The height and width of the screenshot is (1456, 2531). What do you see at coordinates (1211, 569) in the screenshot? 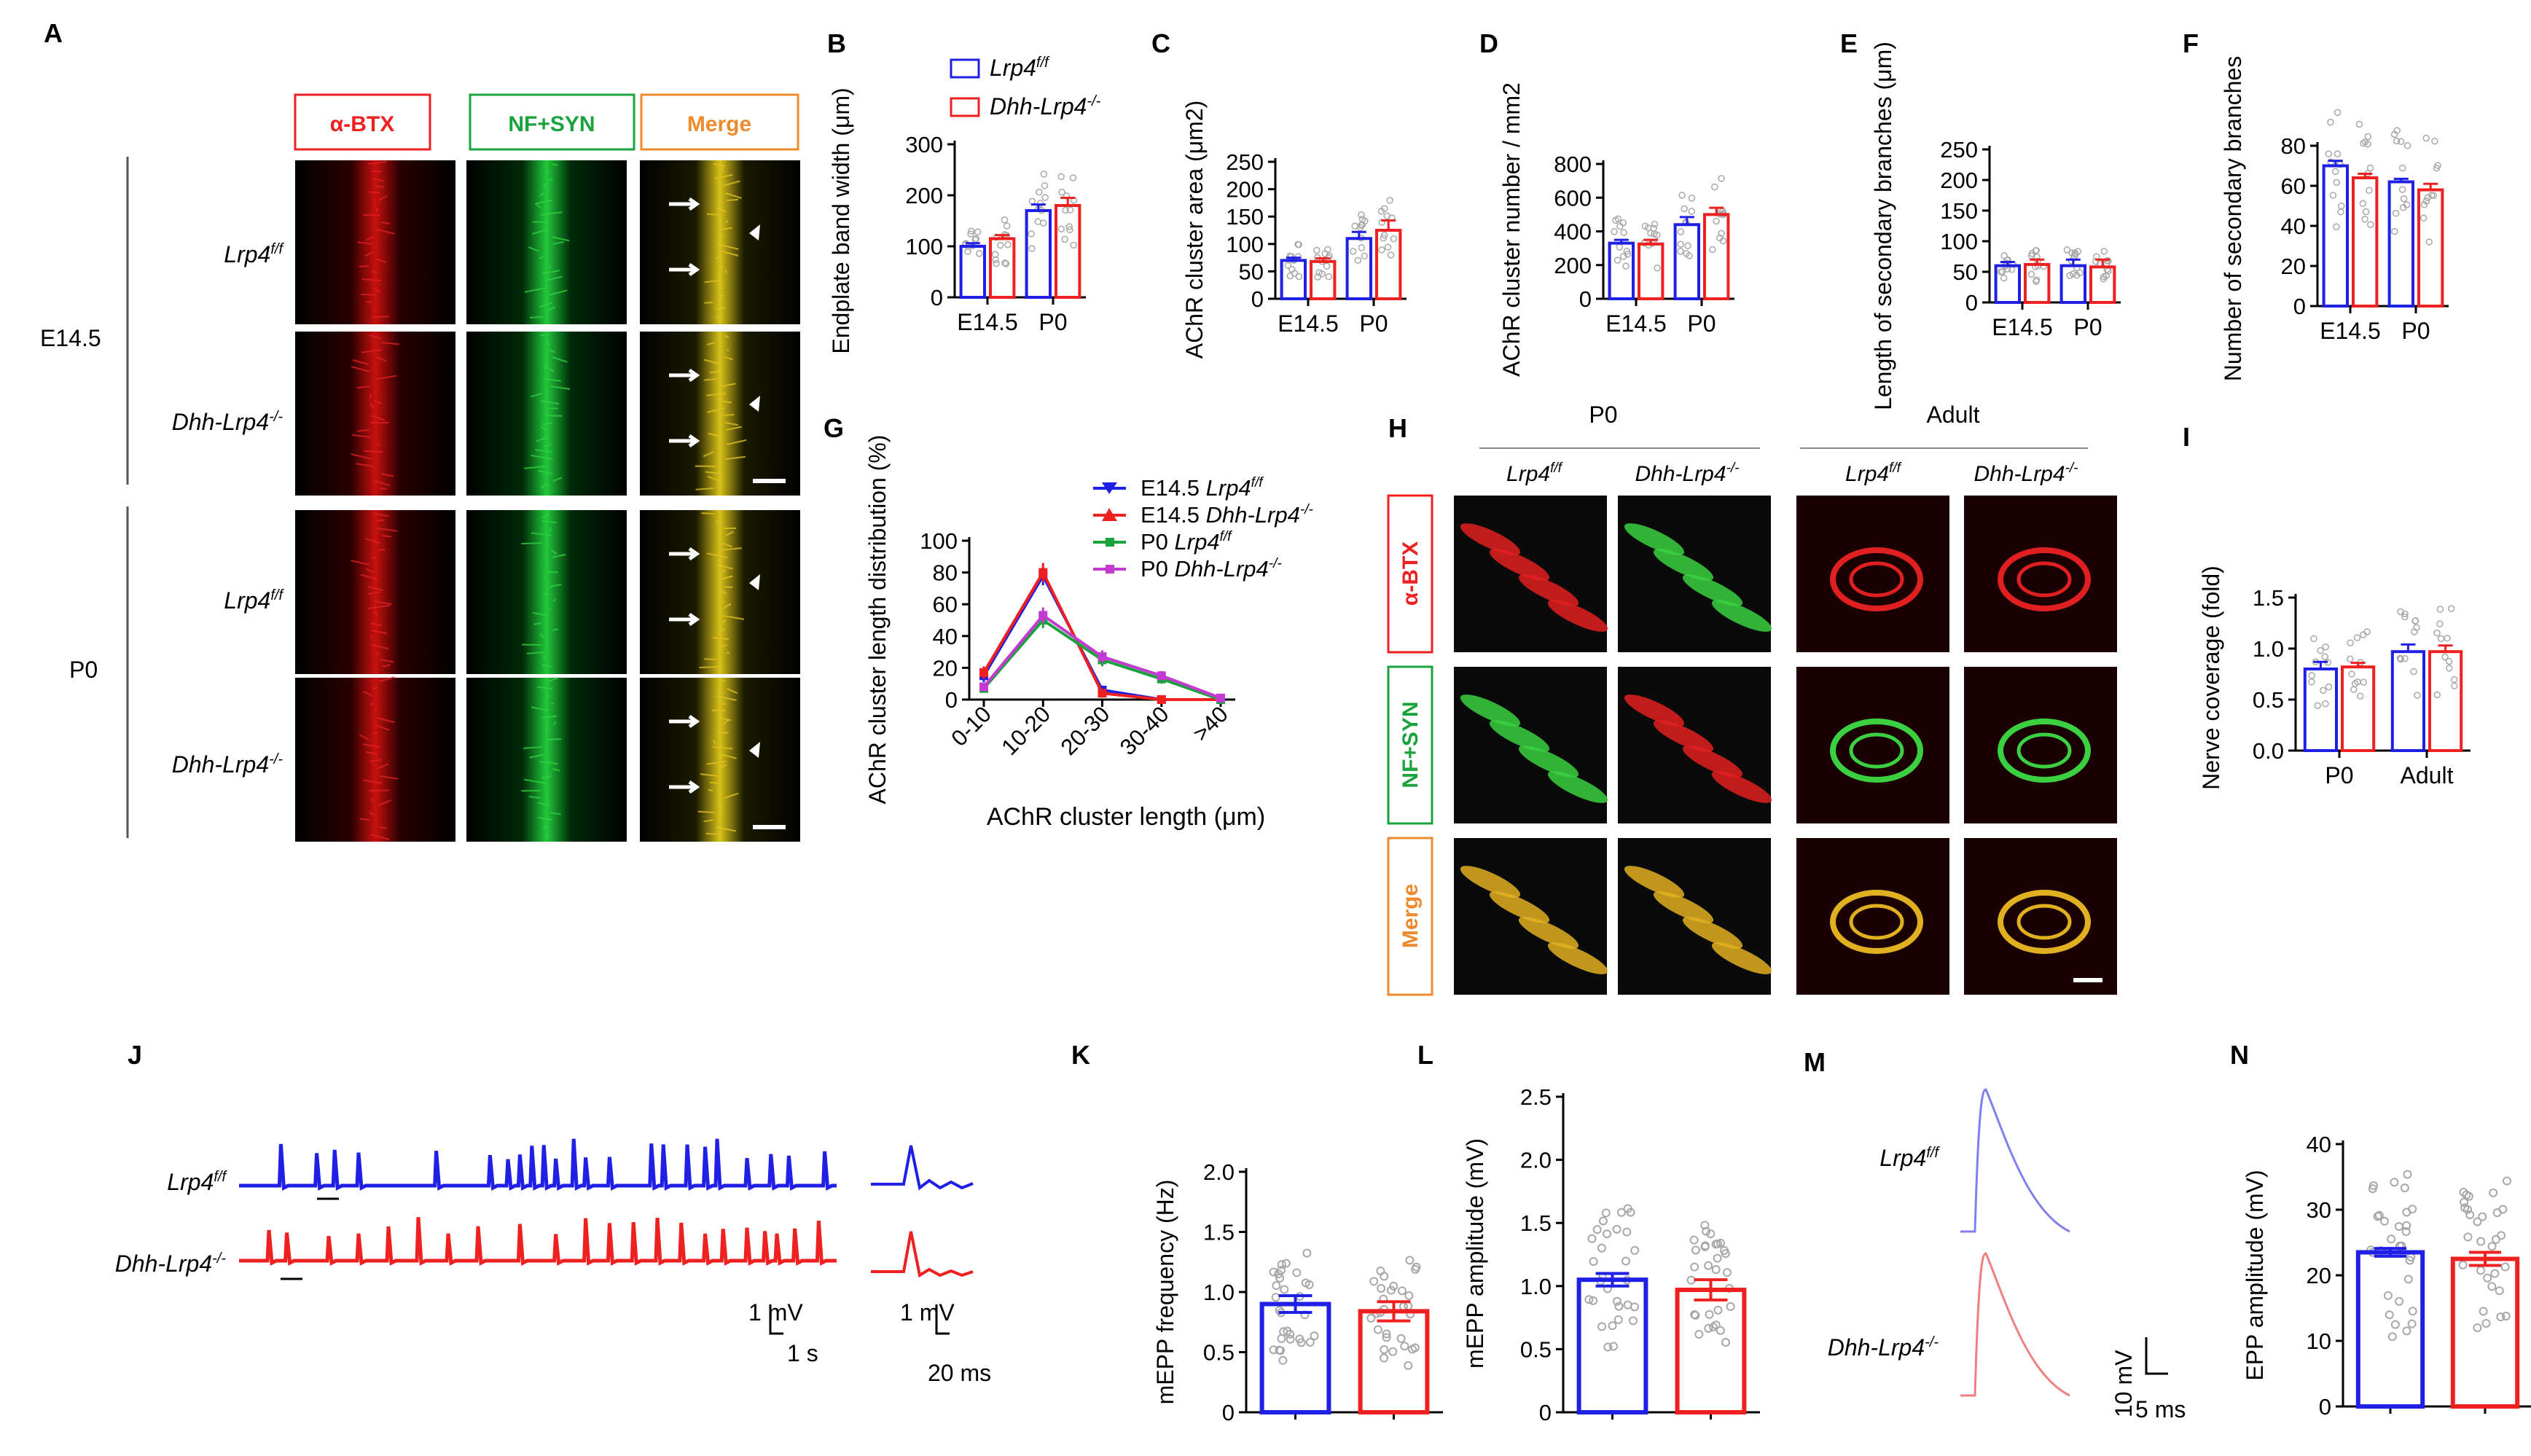
I see `legend-label: P0 Dhh-Lrp4-/-` at bounding box center [1211, 569].